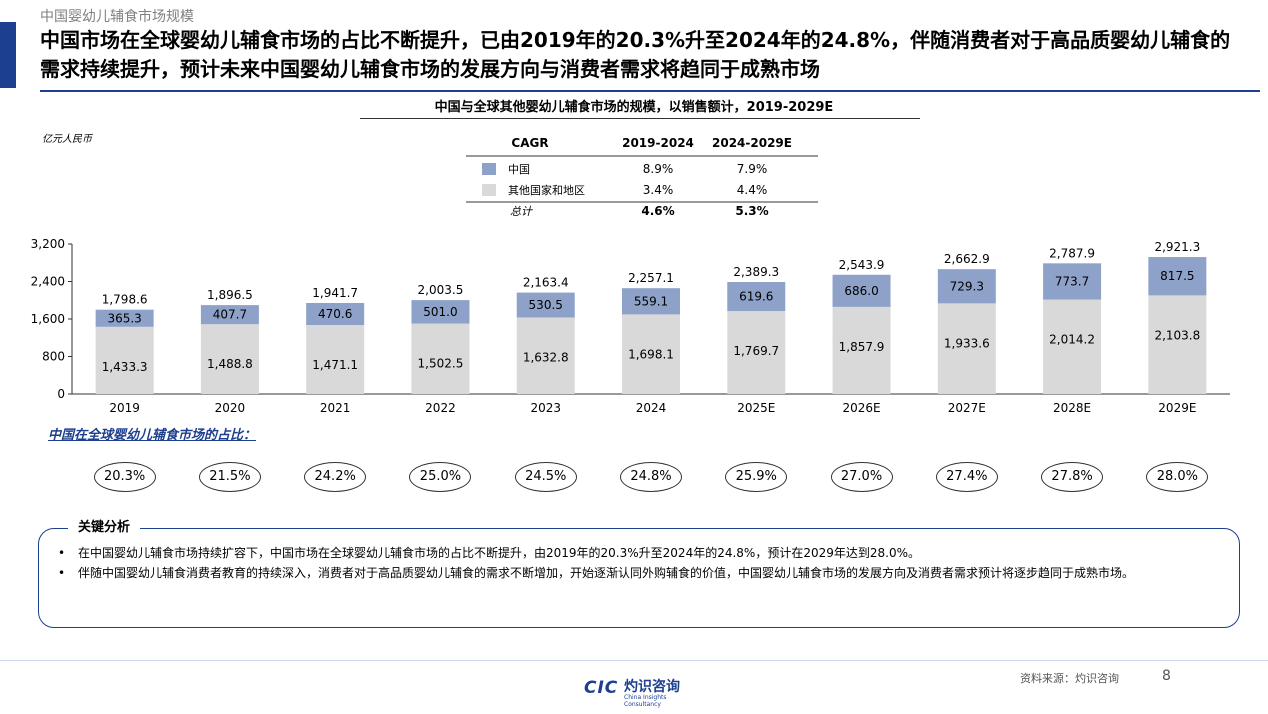 The height and width of the screenshot is (714, 1268). I want to click on cagr-header: CAGR, so click(529, 143).